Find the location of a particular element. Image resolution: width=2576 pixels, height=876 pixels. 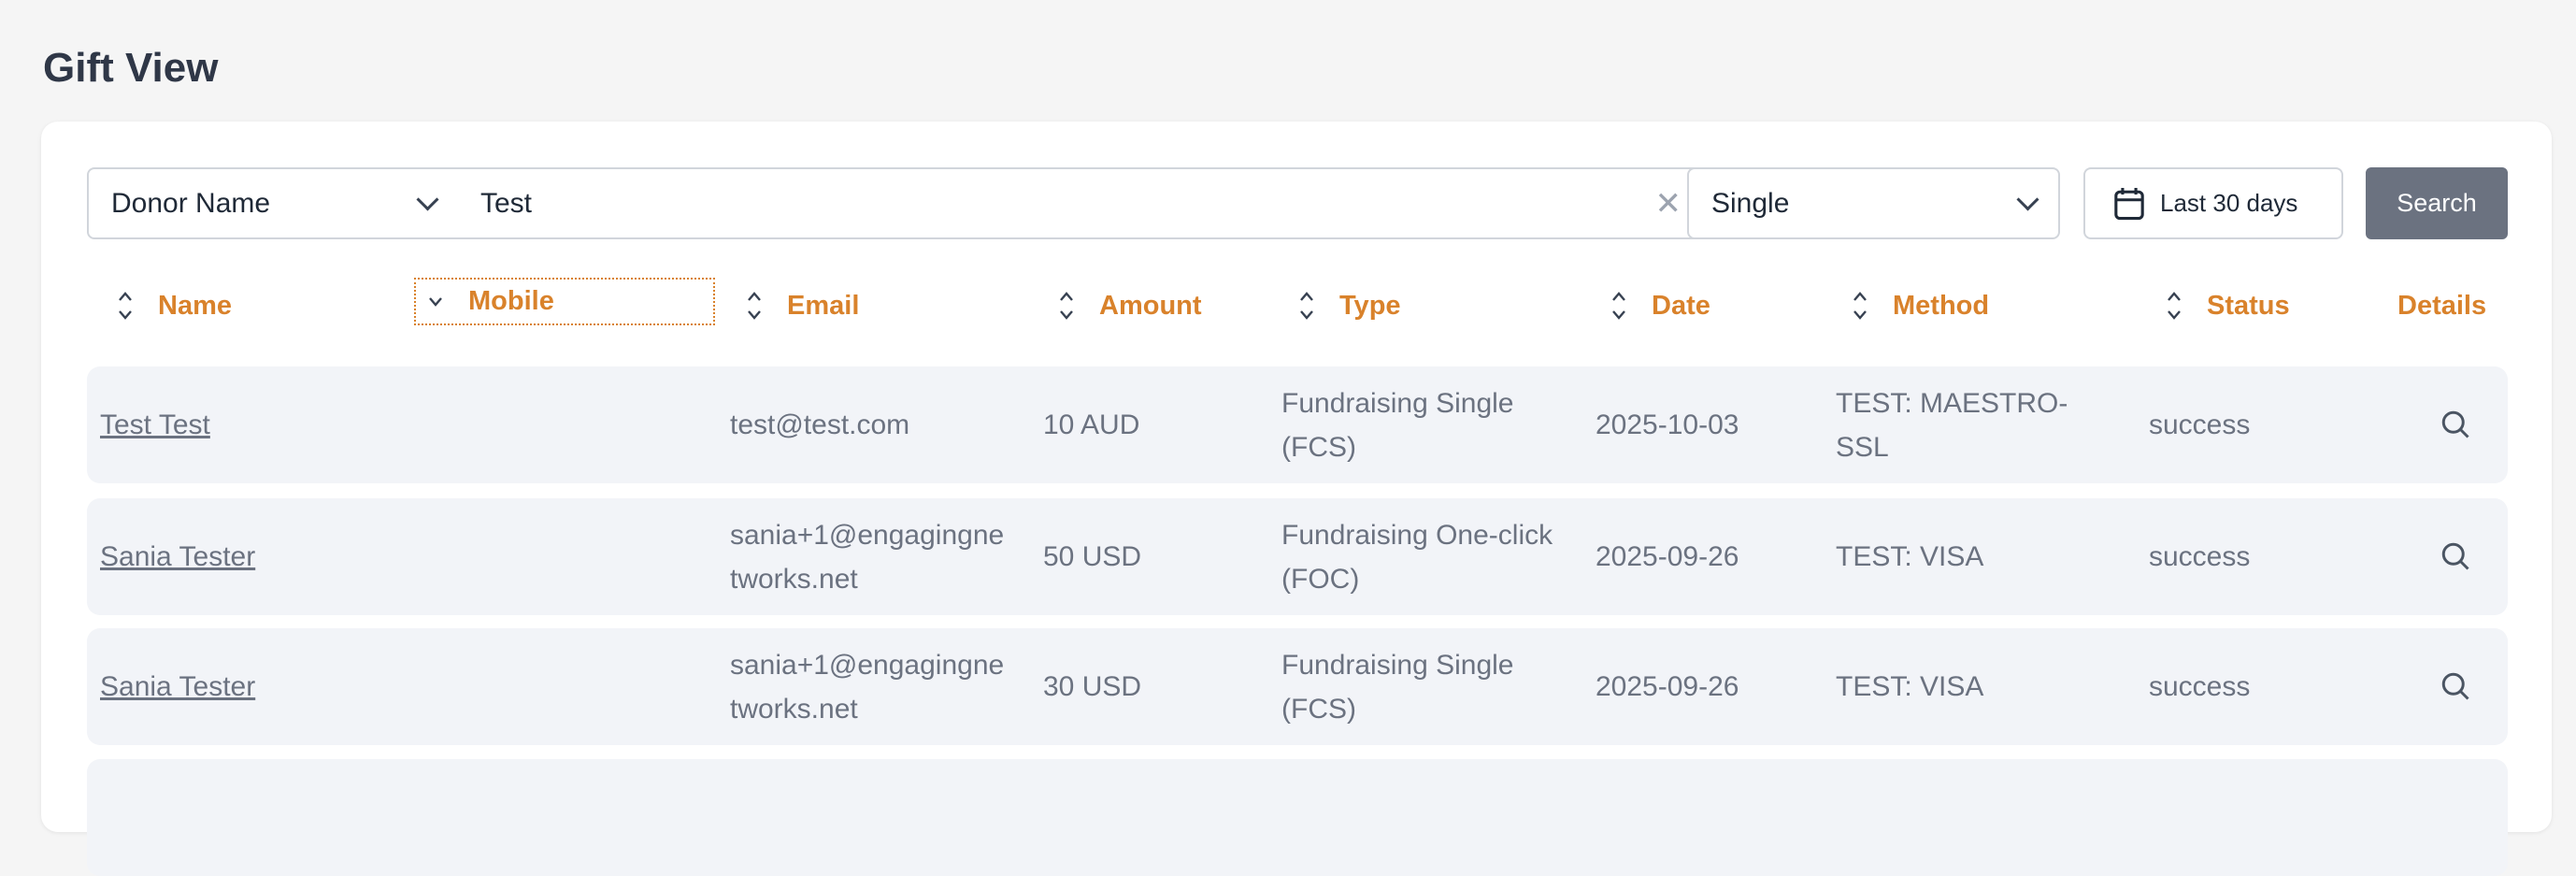

column-header-label: Method is located at coordinates (1941, 305).